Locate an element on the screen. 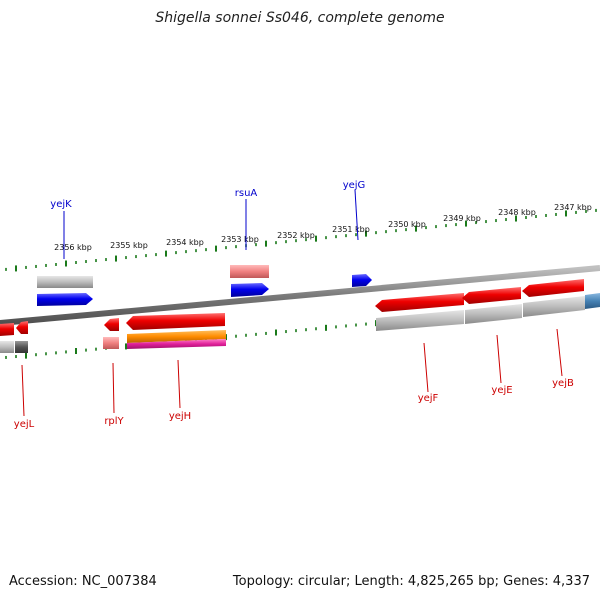 This screenshot has height=600, width=600. label-yejK: yejK is located at coordinates (61, 204).